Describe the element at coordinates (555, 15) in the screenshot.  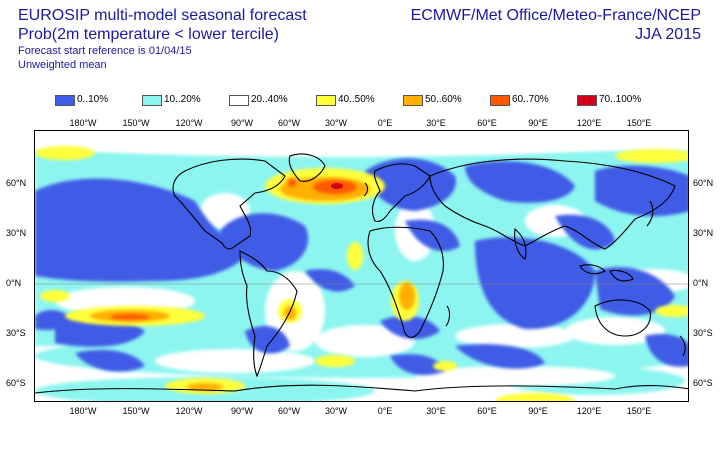
I see `centres-label: ECMWF/Met Office/Meteo-France/NCEP` at that location.